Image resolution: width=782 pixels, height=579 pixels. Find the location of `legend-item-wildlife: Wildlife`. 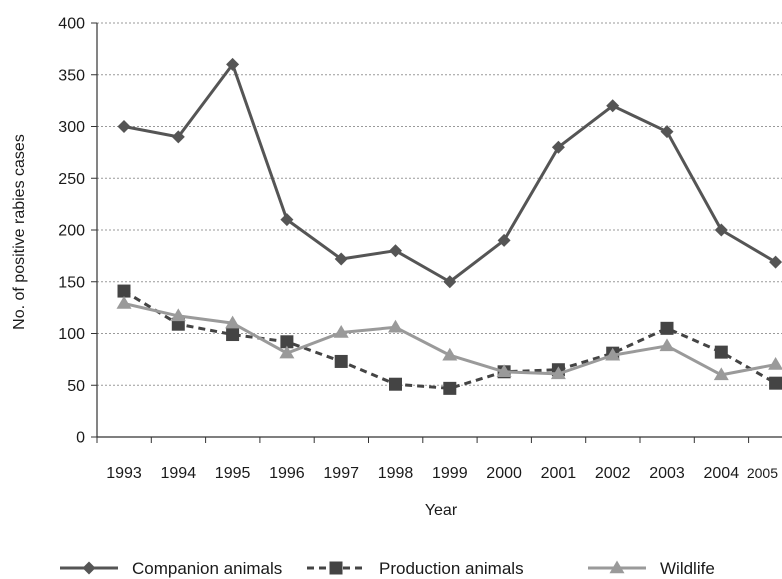

legend-item-wildlife: Wildlife is located at coordinates (651, 568).